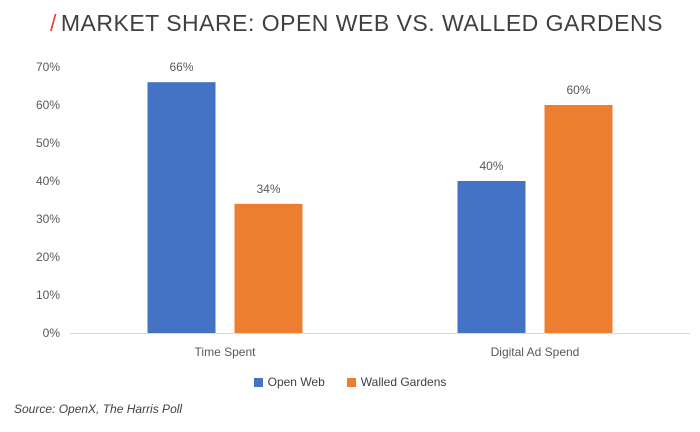  I want to click on chart-legend: Open Web Walled Gardens, so click(350, 382).